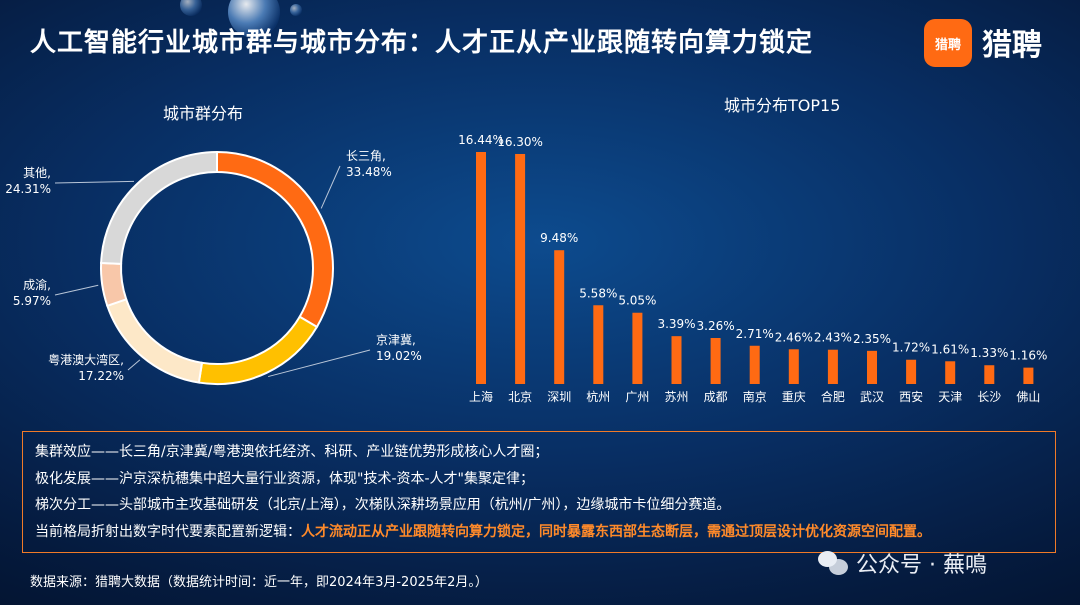  What do you see at coordinates (676, 324) in the screenshot?
I see `bar-value-label: 3.39%` at bounding box center [676, 324].